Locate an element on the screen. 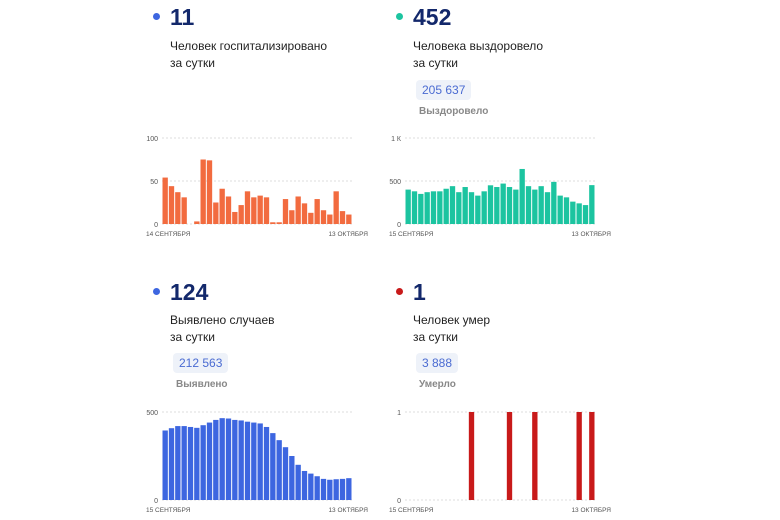 This screenshot has height=520, width=780. daily-value: 11 is located at coordinates (182, 17).